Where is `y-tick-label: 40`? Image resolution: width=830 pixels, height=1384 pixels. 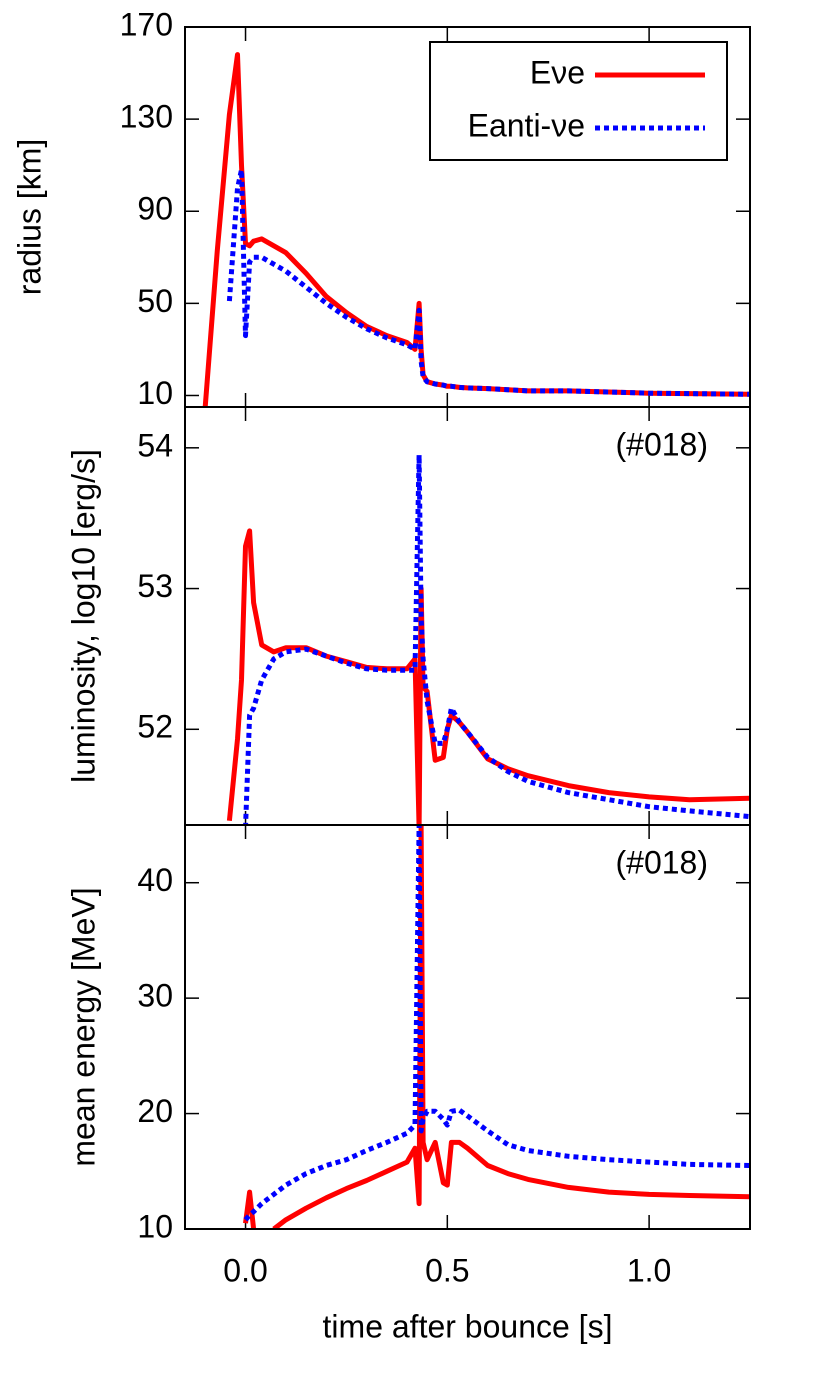 y-tick-label: 40 is located at coordinates (155, 880).